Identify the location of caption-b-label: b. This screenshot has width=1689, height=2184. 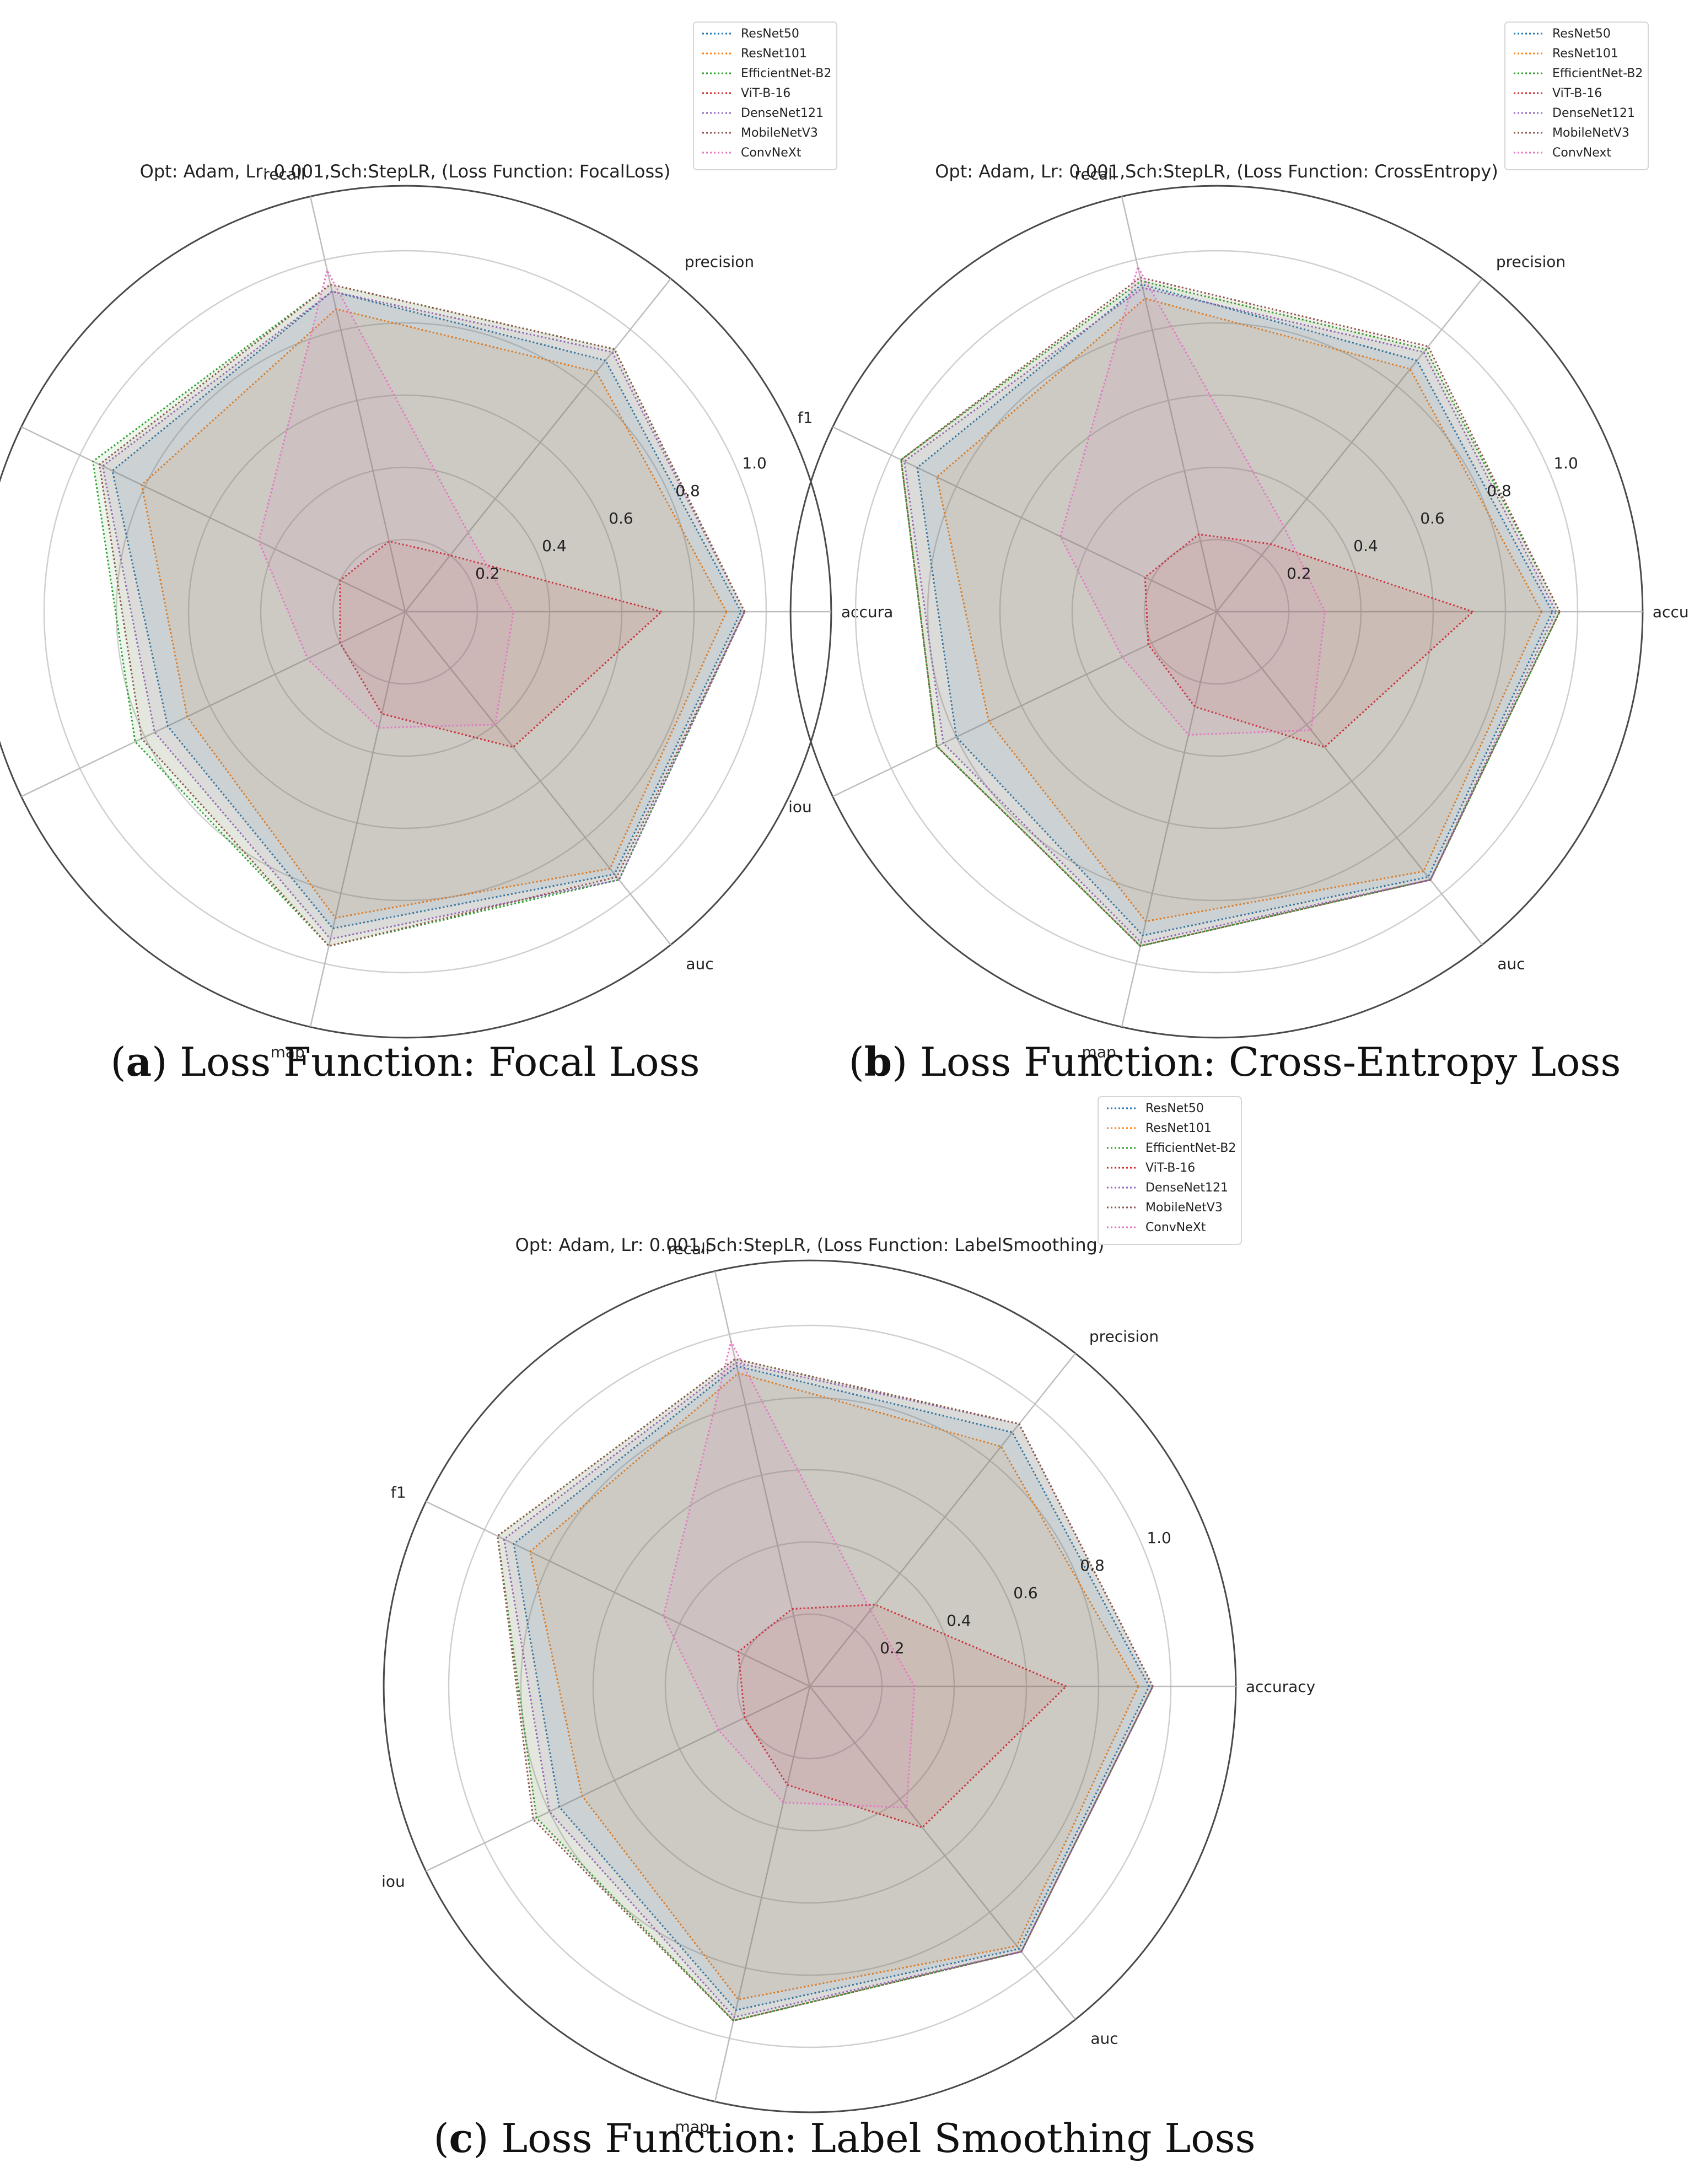
(878, 1061).